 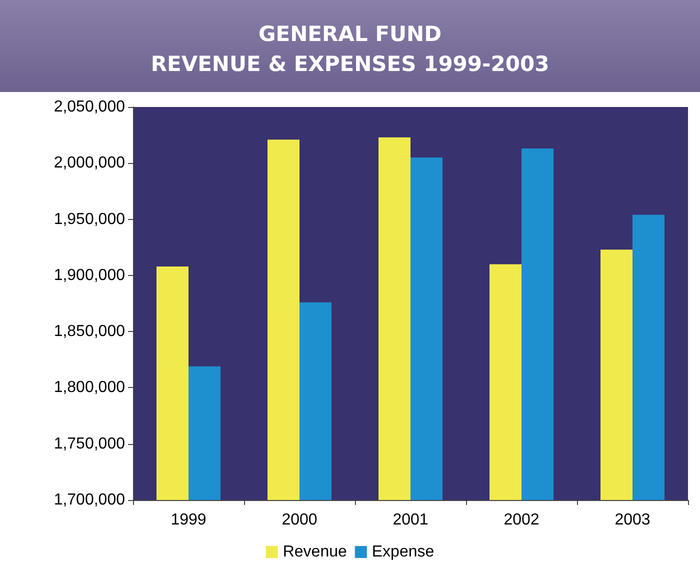 What do you see at coordinates (300, 520) in the screenshot?
I see `x-tick-label: 2000` at bounding box center [300, 520].